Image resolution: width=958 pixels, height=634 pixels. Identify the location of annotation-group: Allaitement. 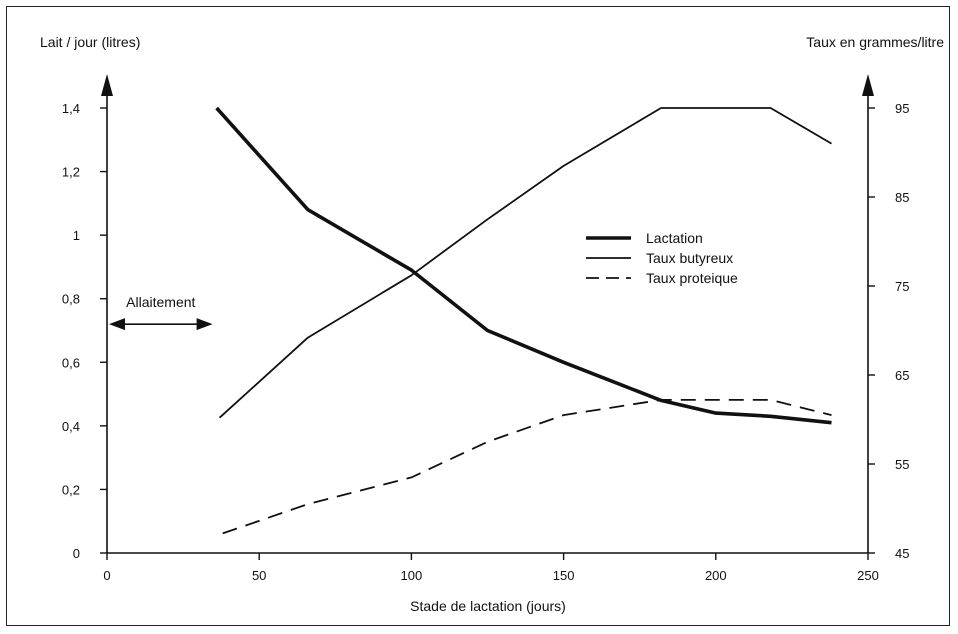
(161, 312).